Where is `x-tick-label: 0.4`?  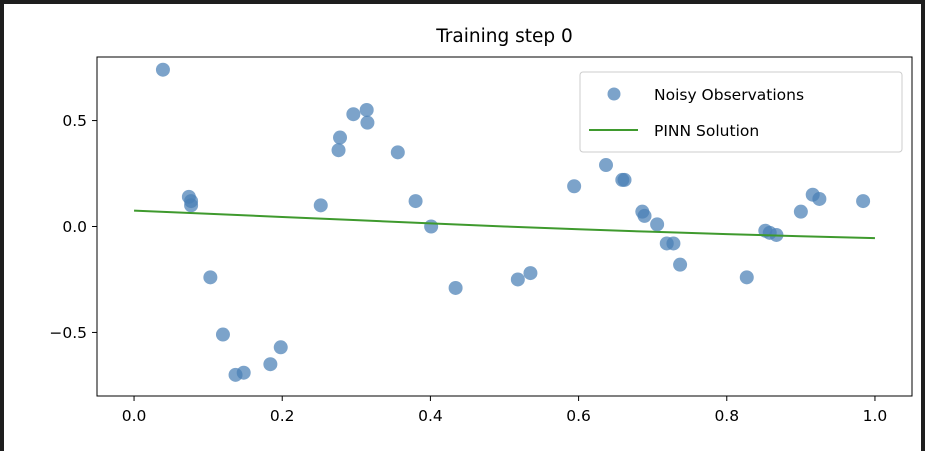 x-tick-label: 0.4 is located at coordinates (430, 416).